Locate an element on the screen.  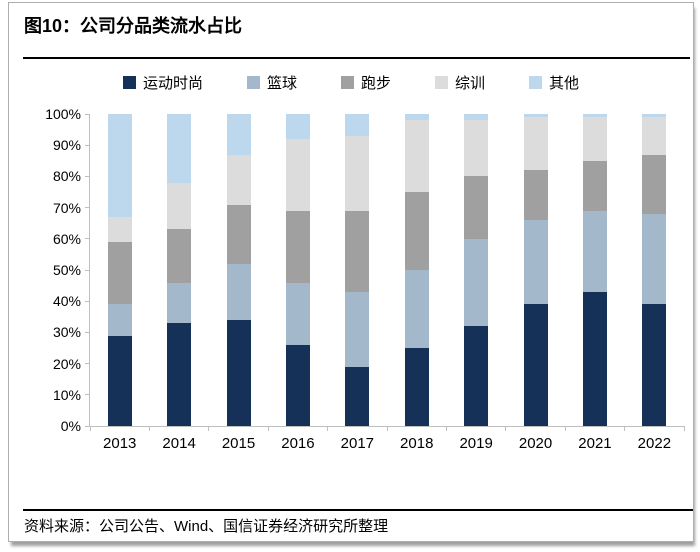
legend-item: 其他 is located at coordinates (554, 82).